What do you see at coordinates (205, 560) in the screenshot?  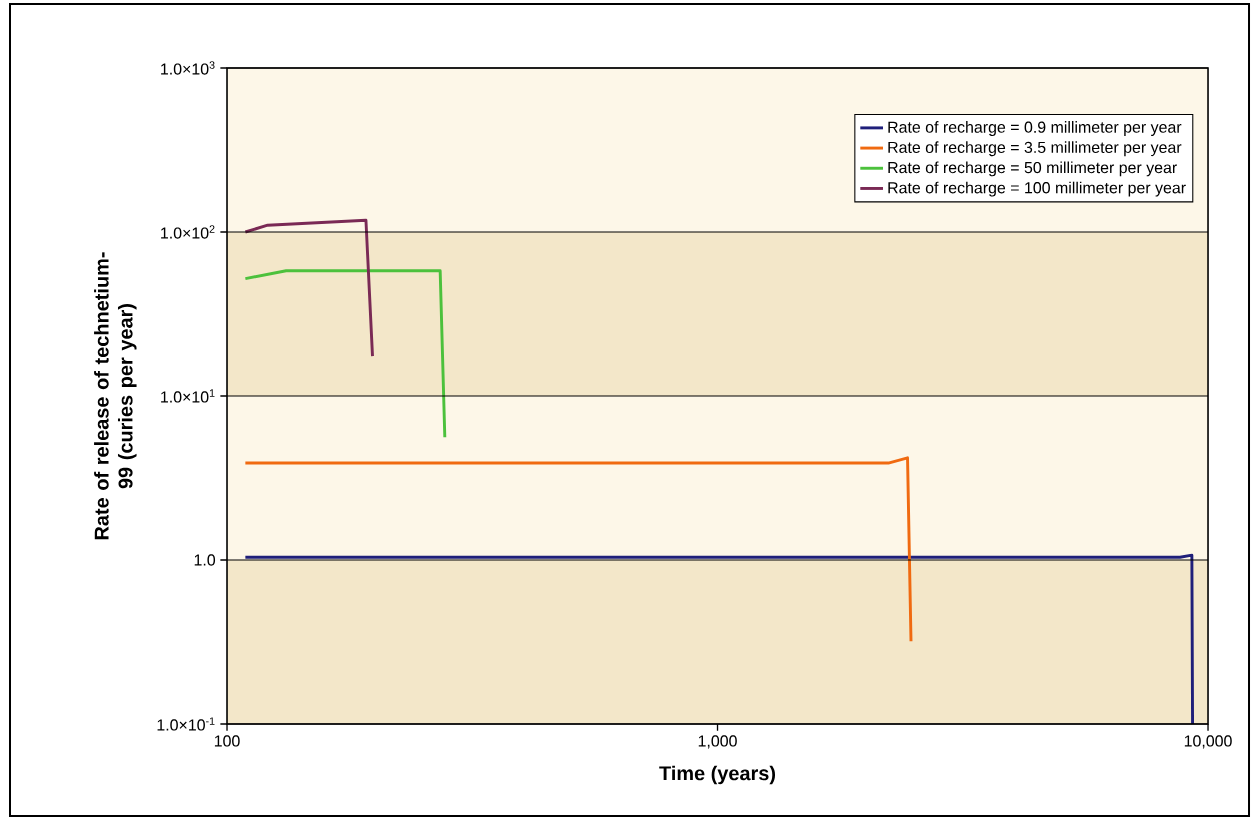 I see `y-tick-label: 1.0` at bounding box center [205, 560].